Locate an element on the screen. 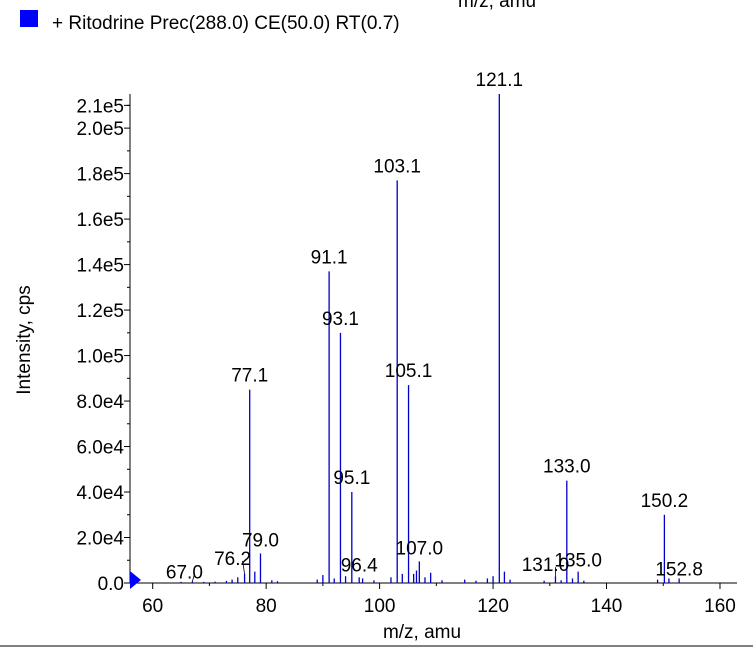  y-tick-label: 1.0e5 is located at coordinates (100, 357).